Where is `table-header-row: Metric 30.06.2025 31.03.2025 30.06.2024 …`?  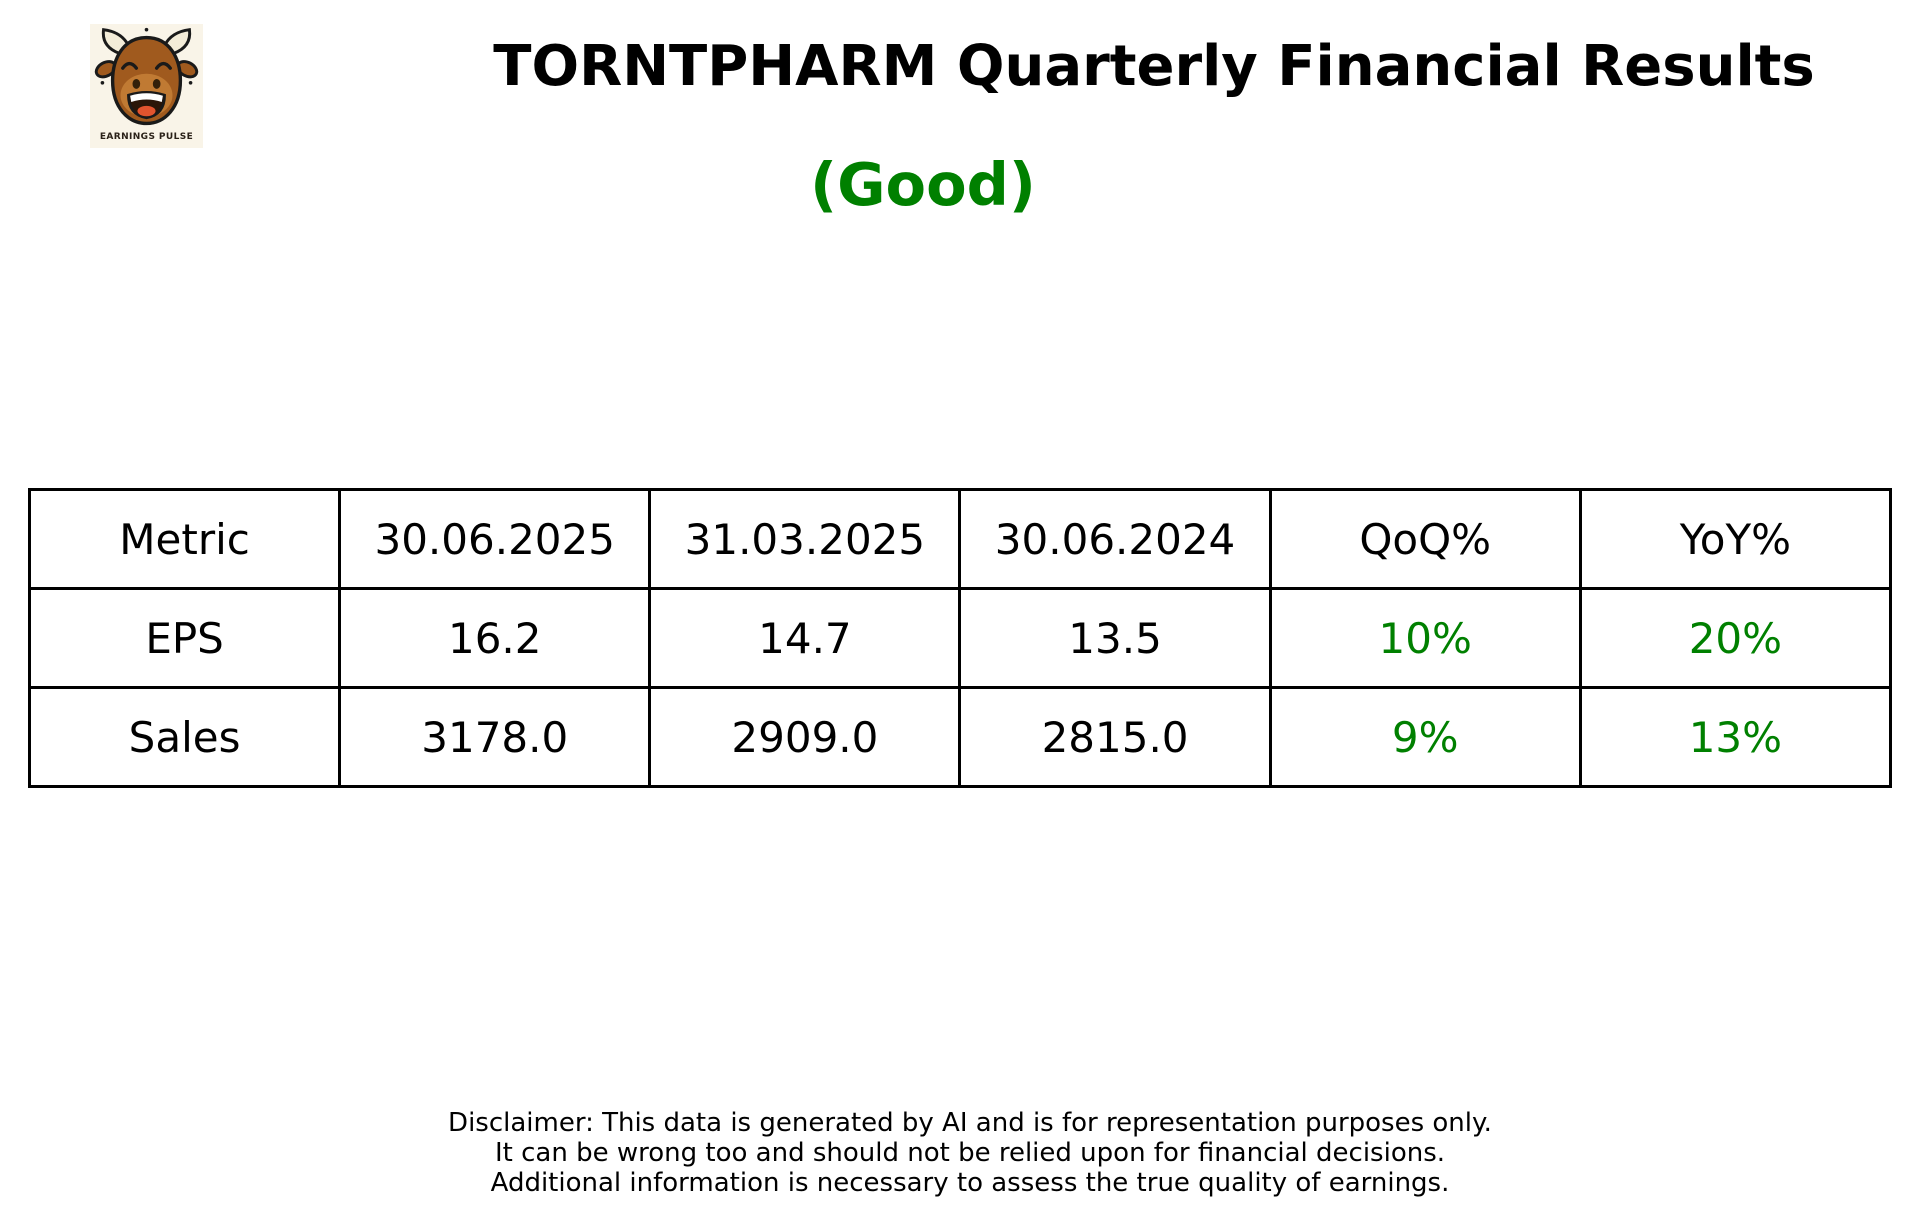
table-header-row: Metric 30.06.2025 31.03.2025 30.06.2024 … is located at coordinates (960, 539).